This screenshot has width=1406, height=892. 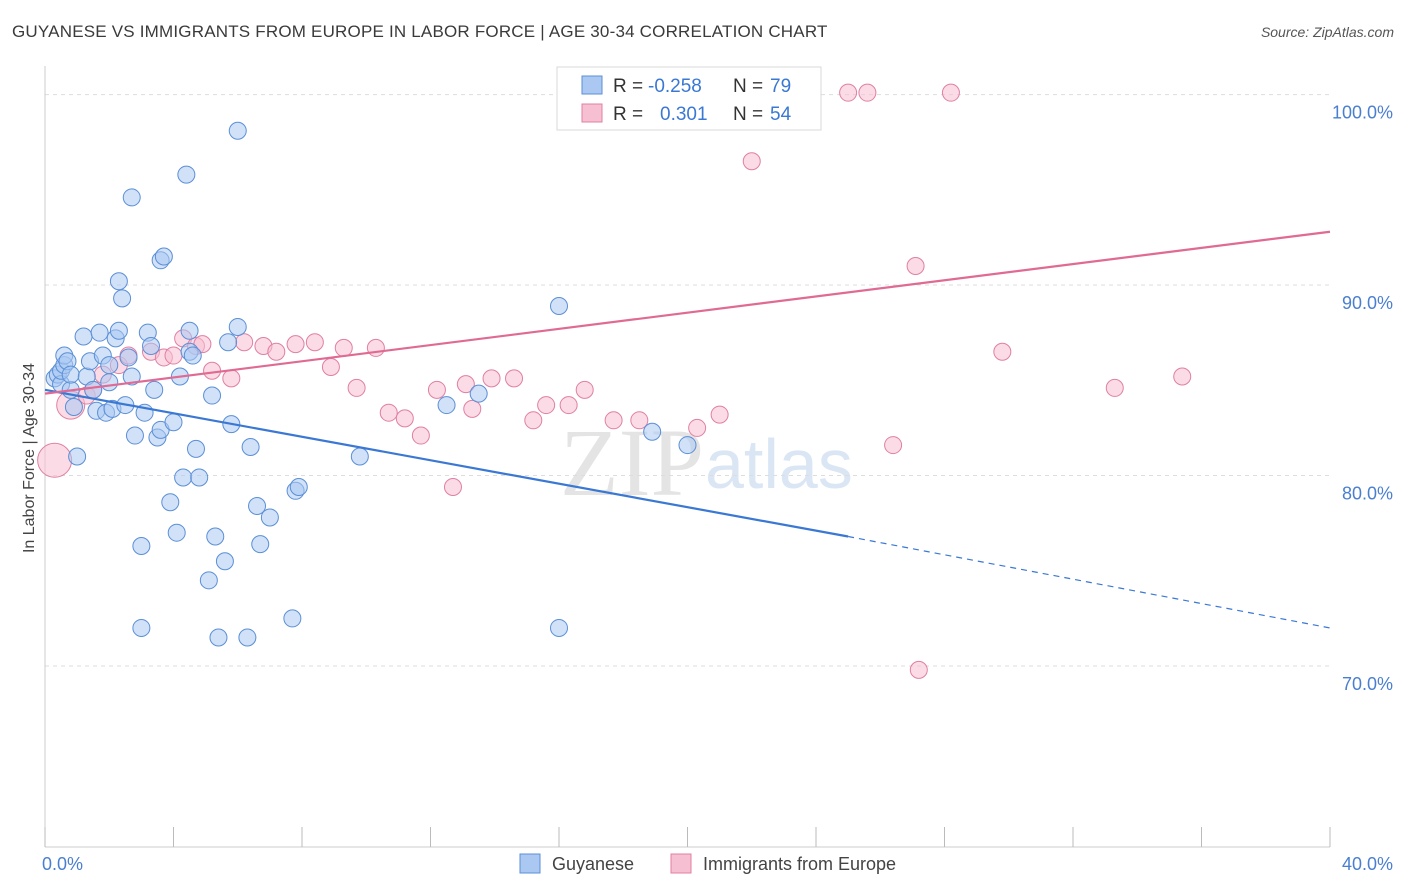 What do you see at coordinates (1367, 684) in the screenshot?
I see `y-tick-label: 70.0%` at bounding box center [1367, 684].